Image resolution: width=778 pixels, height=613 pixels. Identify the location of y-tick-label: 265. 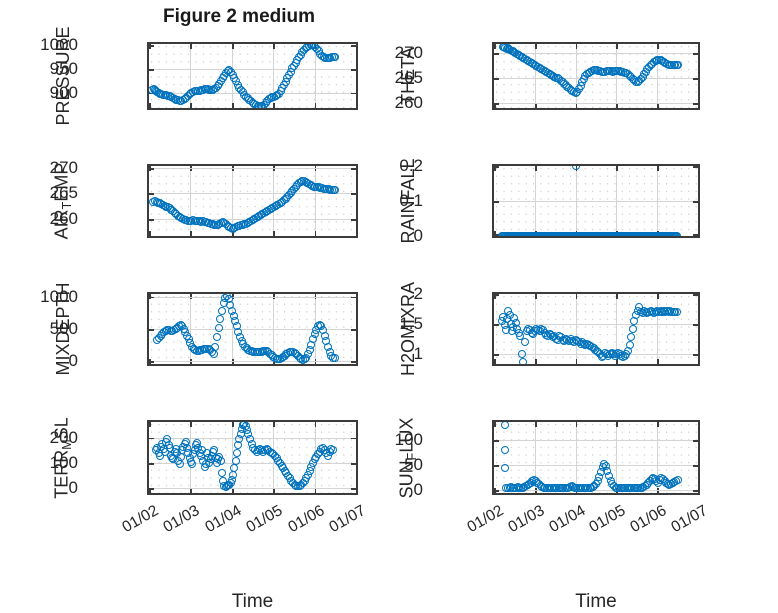
(63, 193).